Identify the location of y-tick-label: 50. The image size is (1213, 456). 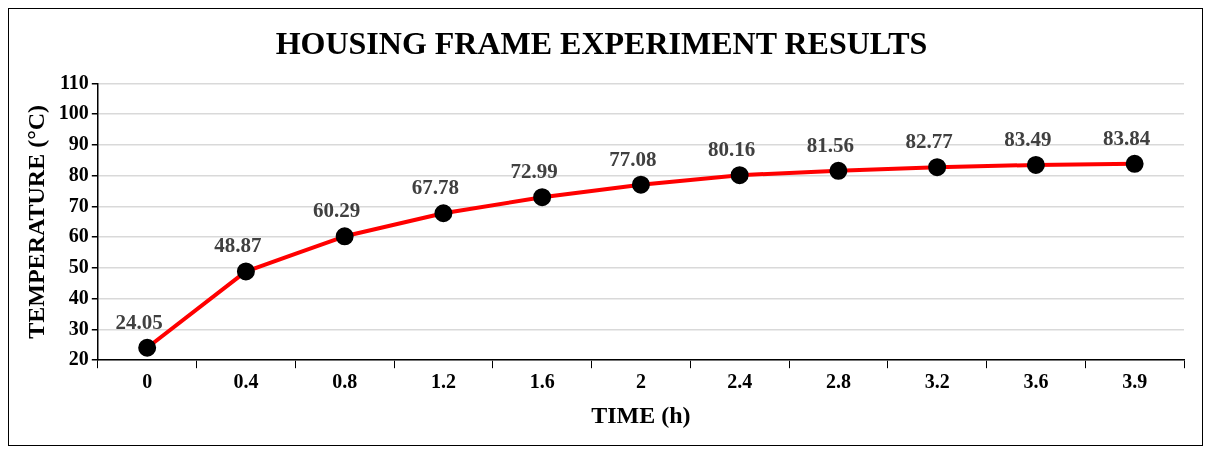
(78, 266).